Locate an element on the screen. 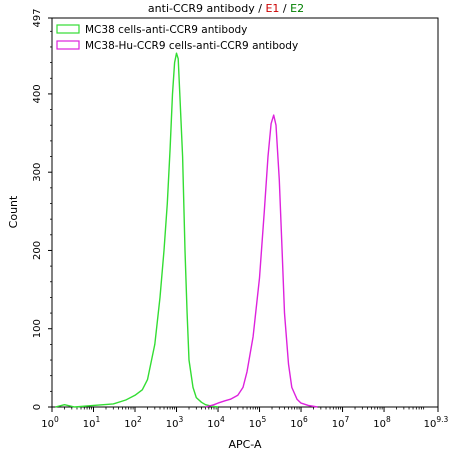 The width and height of the screenshot is (452, 455). x-tick-label: 10² is located at coordinates (133, 422).